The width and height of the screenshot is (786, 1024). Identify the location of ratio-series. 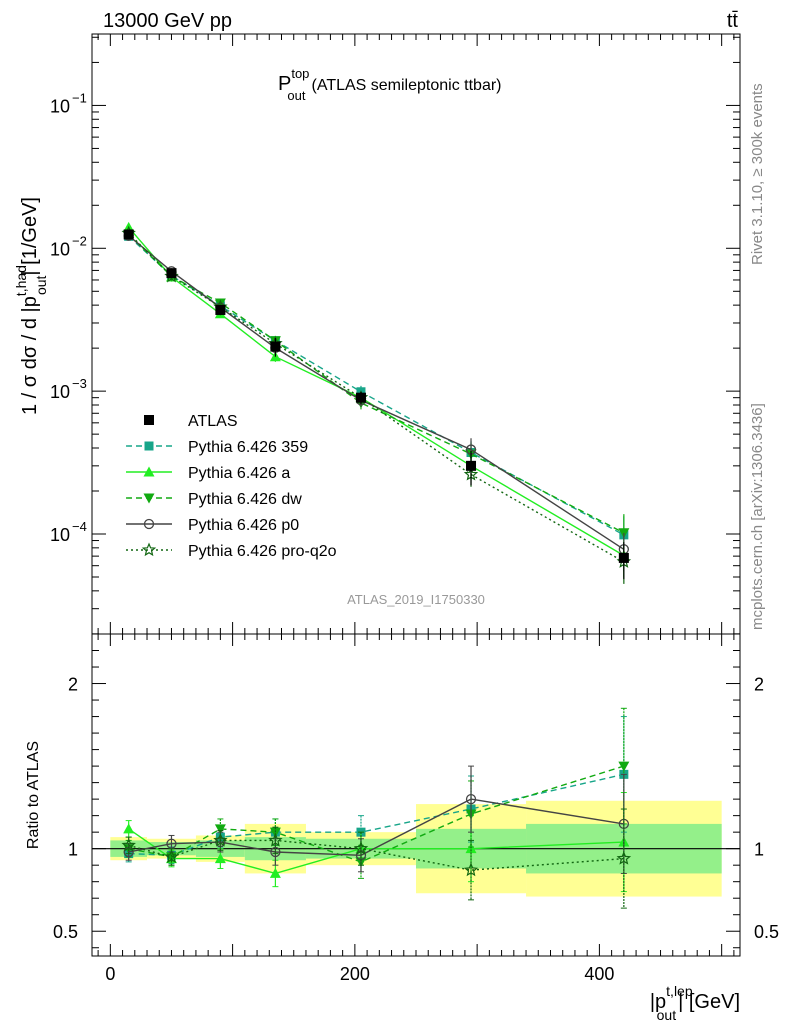
(376, 808).